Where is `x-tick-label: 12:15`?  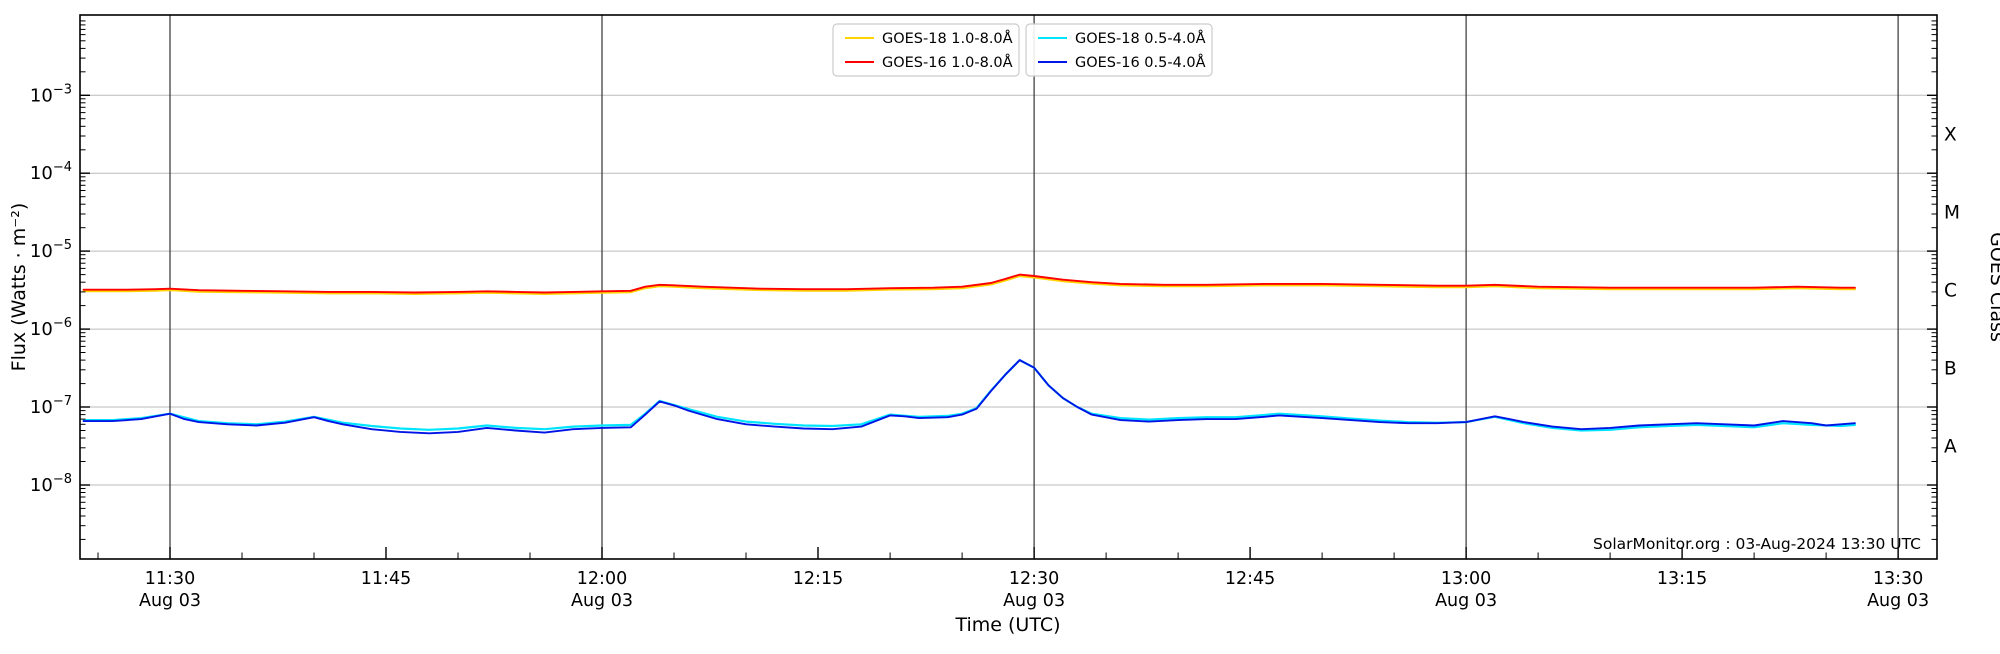 x-tick-label: 12:15 is located at coordinates (818, 579).